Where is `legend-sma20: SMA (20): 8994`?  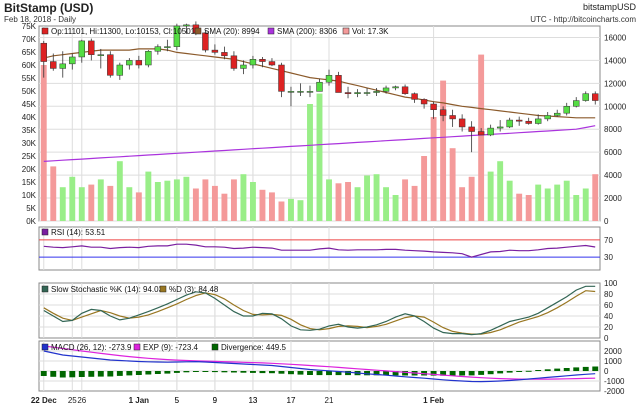
legend-sma20: SMA (20): 8994 is located at coordinates (232, 31).